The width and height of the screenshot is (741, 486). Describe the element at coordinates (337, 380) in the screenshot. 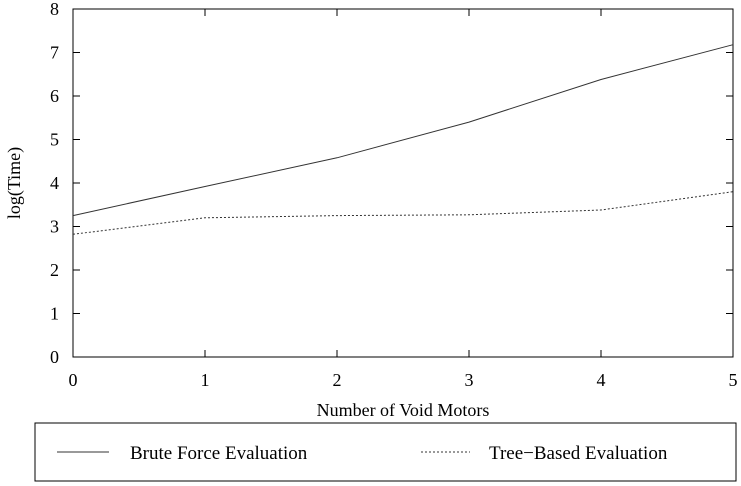

I see `x-tick-label: 2` at that location.